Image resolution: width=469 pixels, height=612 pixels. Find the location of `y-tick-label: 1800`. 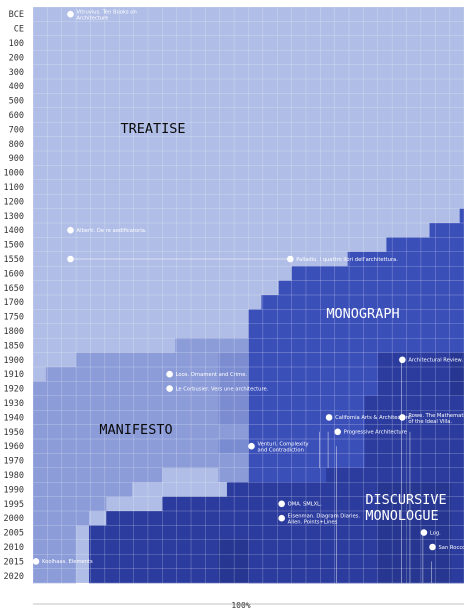

y-tick-label: 1800 is located at coordinates (14, 332).